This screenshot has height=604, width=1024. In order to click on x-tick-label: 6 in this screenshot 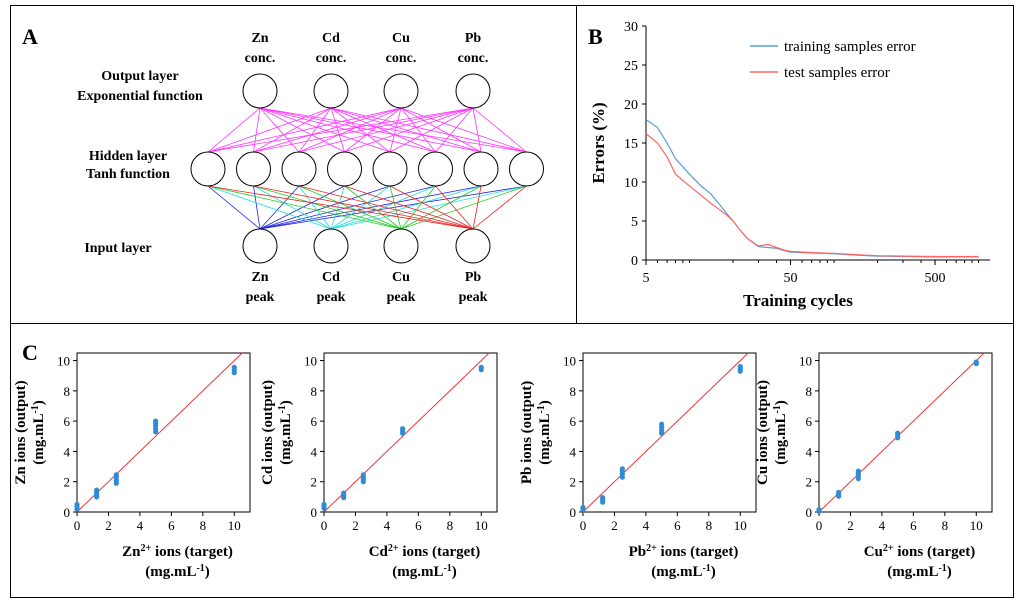, I will do `click(171, 525)`.